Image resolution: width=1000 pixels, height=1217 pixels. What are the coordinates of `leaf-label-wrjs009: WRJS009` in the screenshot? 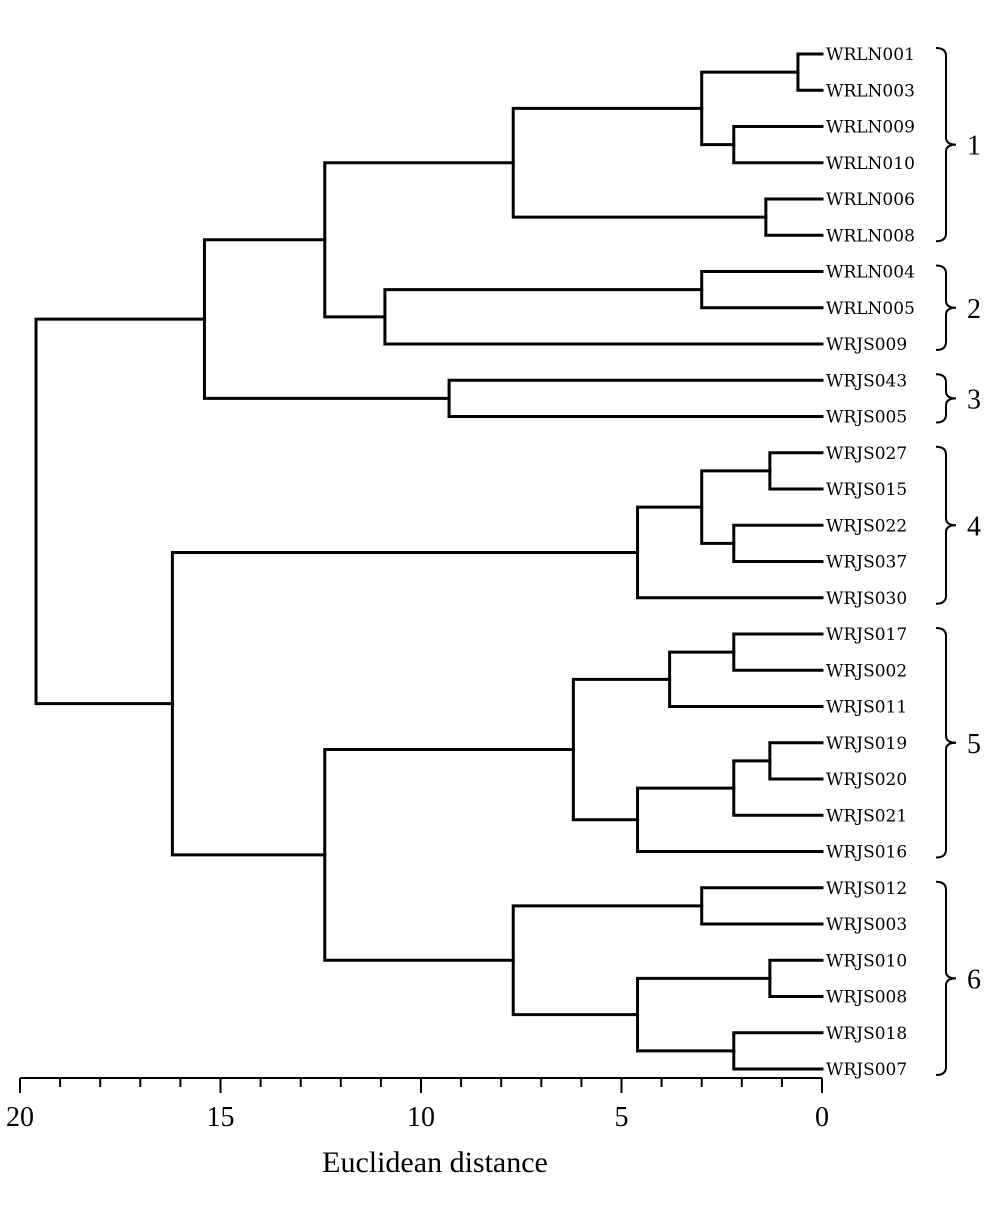 It's located at (866, 345).